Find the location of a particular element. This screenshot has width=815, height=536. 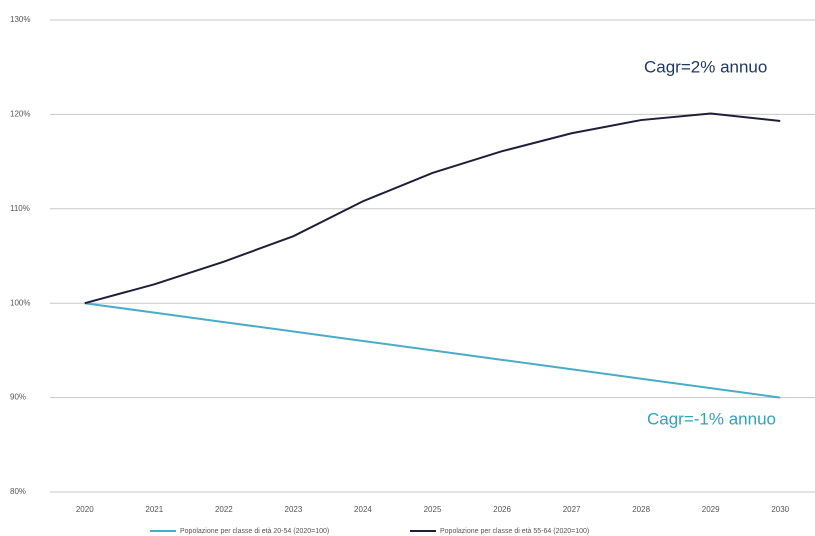

x-tick-label: 2028 is located at coordinates (641, 509).